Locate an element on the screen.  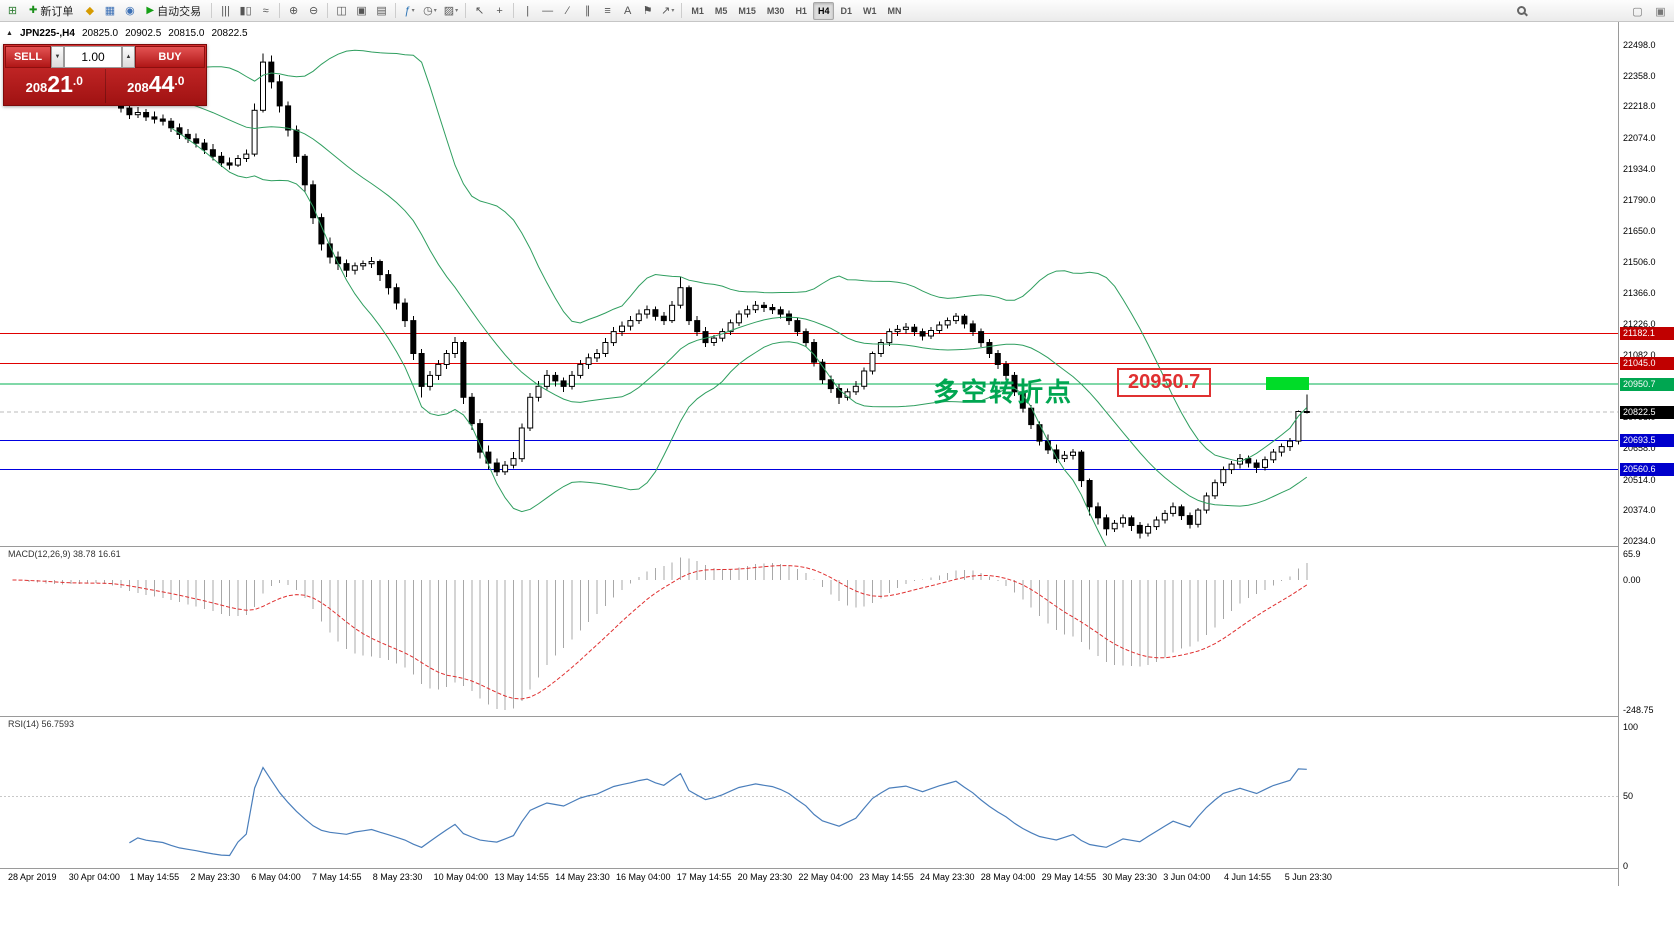
cascade-windows-icon: ▣ is located at coordinates (361, 11).